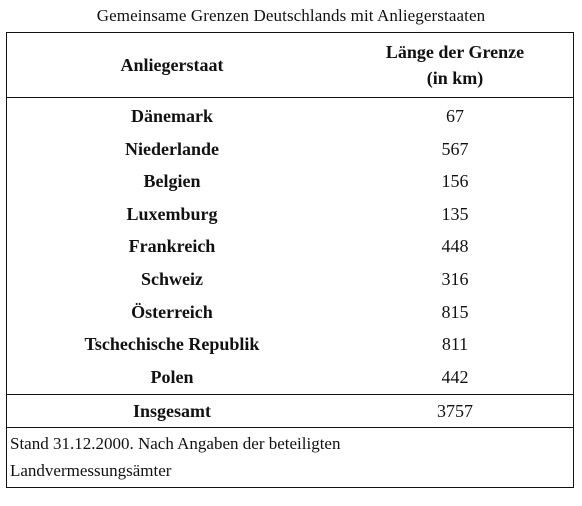  What do you see at coordinates (455, 213) in the screenshot?
I see `border-length: 135` at bounding box center [455, 213].